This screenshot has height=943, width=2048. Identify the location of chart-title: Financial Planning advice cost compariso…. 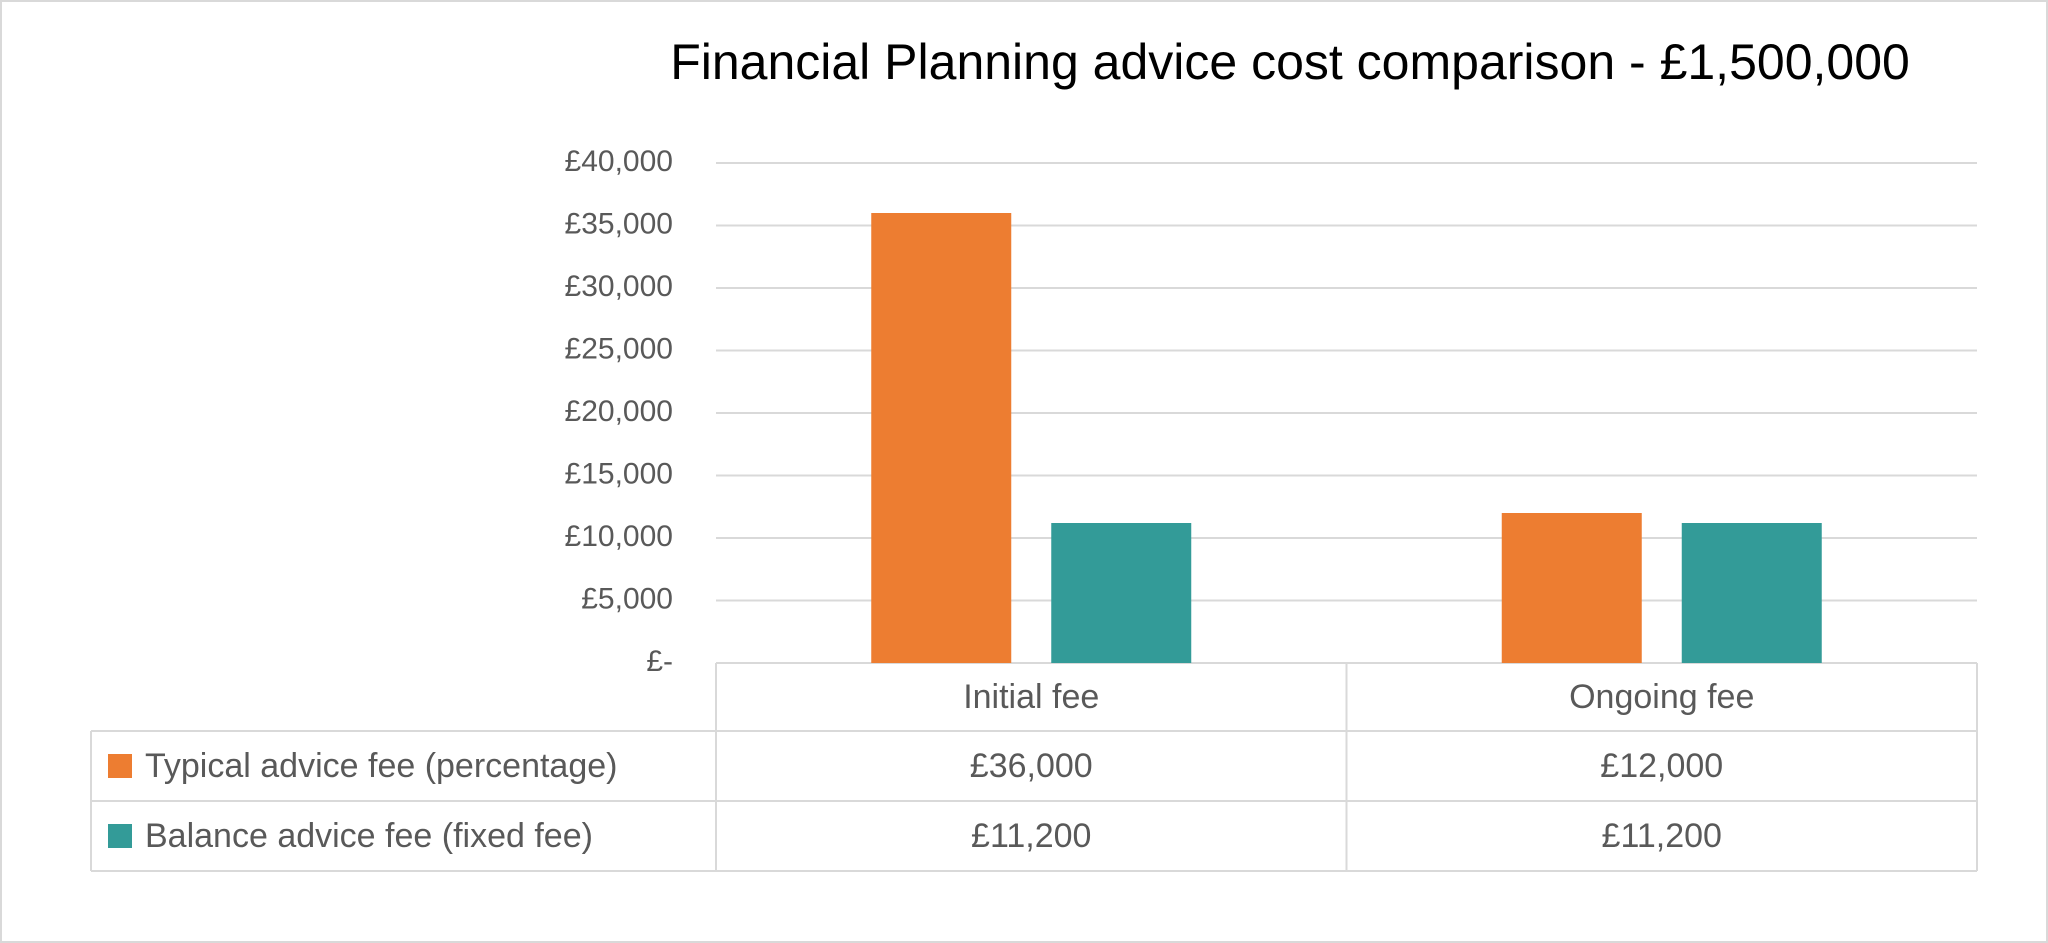
(1290, 62).